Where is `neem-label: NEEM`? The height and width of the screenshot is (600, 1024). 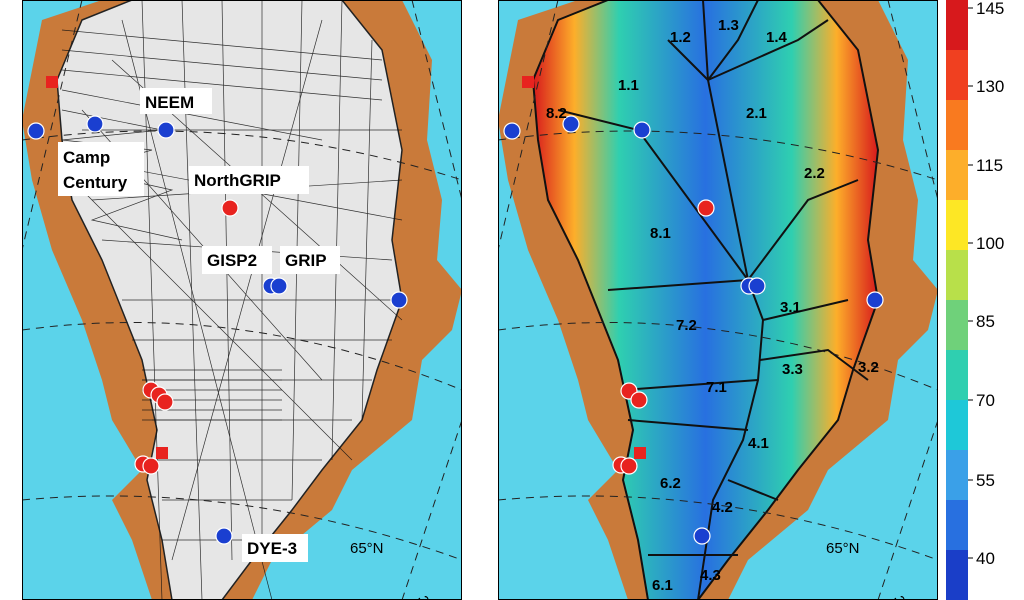
neem-label: NEEM is located at coordinates (169, 102).